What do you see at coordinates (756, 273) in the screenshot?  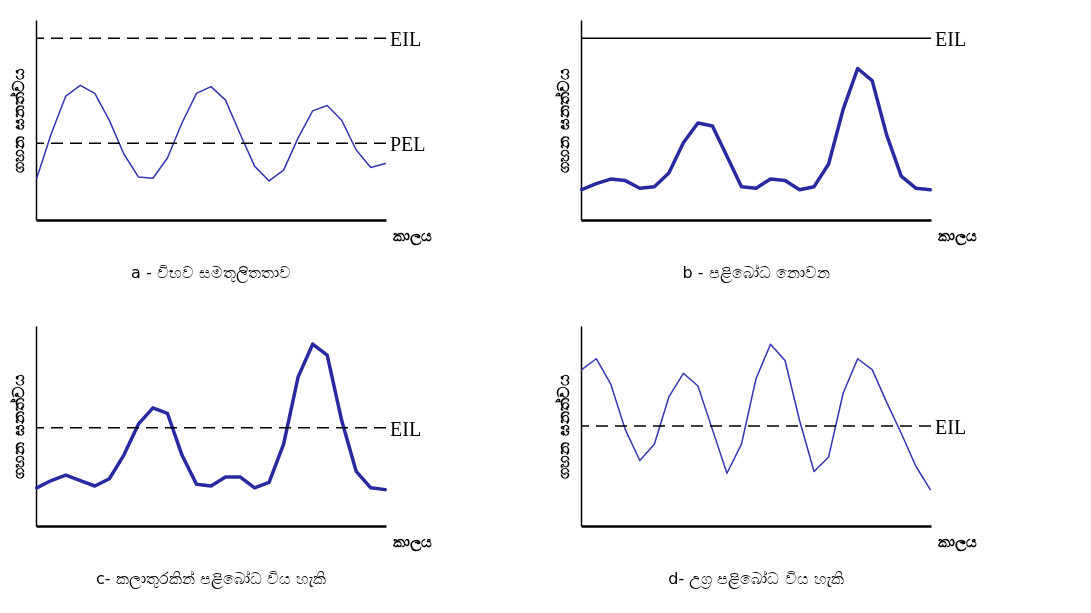 I see `text: b - පළිබෝධ නොවන` at bounding box center [756, 273].